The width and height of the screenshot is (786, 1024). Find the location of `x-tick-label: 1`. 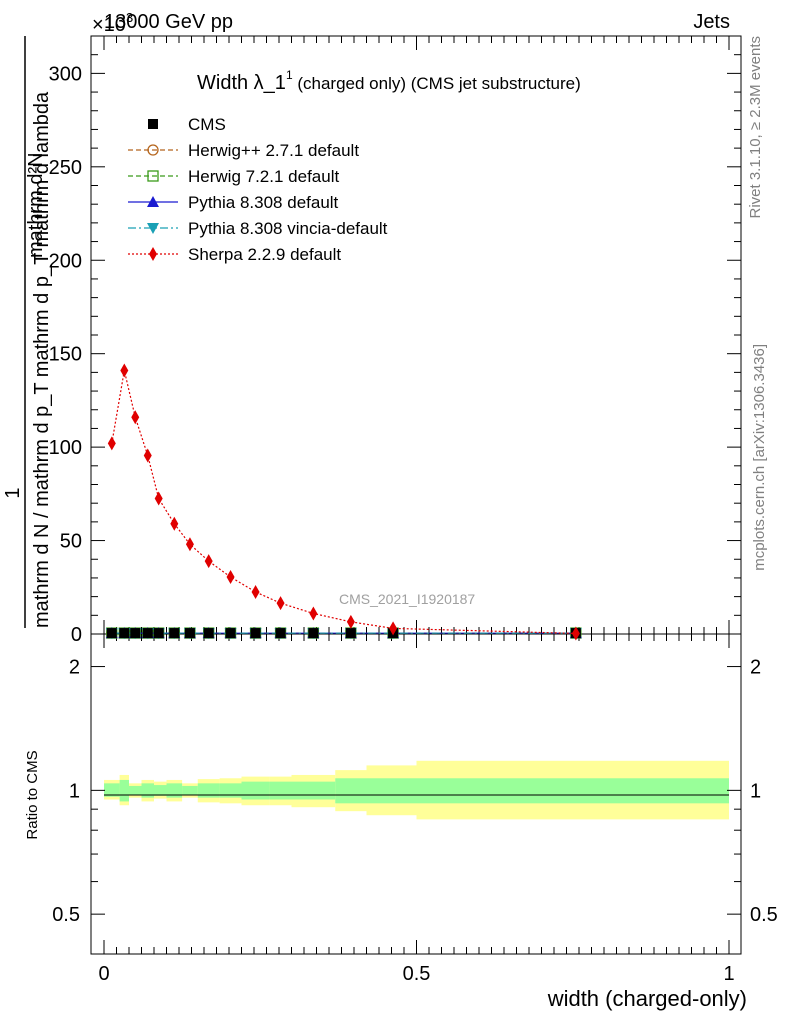

x-tick-label: 1 is located at coordinates (728, 974).